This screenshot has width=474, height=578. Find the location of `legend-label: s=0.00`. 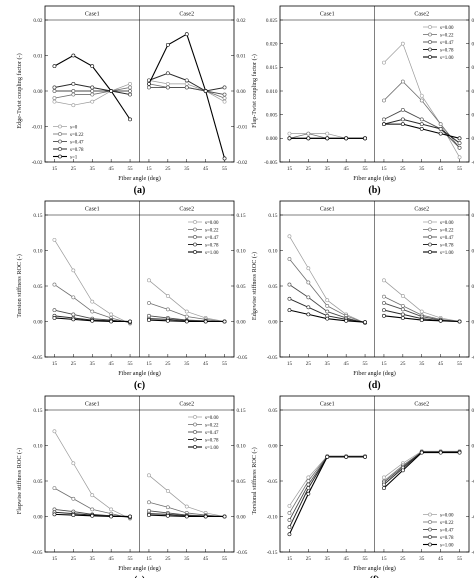

legend-label: s=0.00 is located at coordinates (447, 28).